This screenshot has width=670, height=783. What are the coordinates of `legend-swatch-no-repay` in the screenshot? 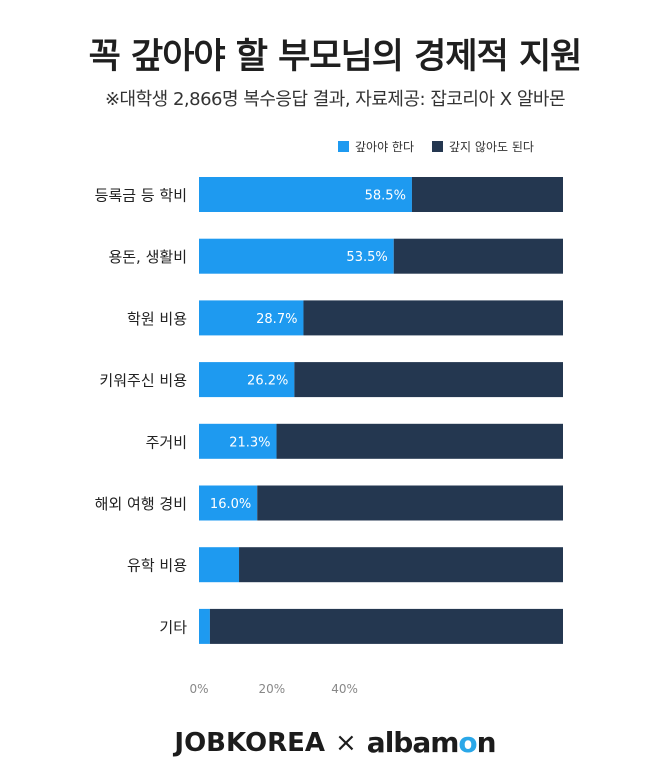 It's located at (438, 146).